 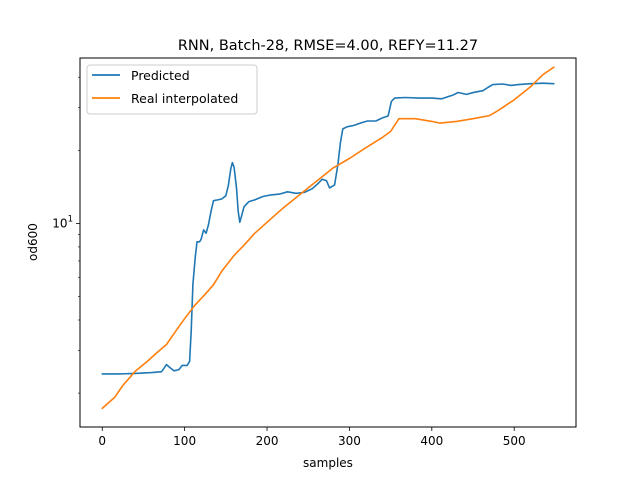 I want to click on x-tick-label: 300, so click(x=349, y=441).